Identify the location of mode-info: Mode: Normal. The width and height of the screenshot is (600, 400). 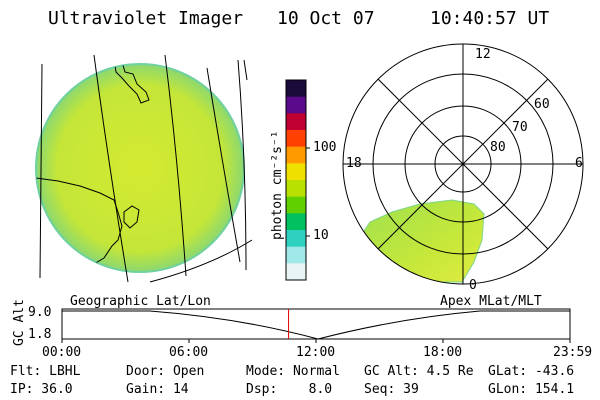
(293, 371).